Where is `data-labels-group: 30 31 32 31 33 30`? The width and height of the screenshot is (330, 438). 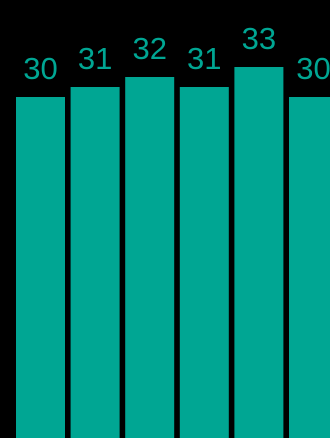 data-labels-group: 30 31 32 31 33 30 is located at coordinates (176, 53).